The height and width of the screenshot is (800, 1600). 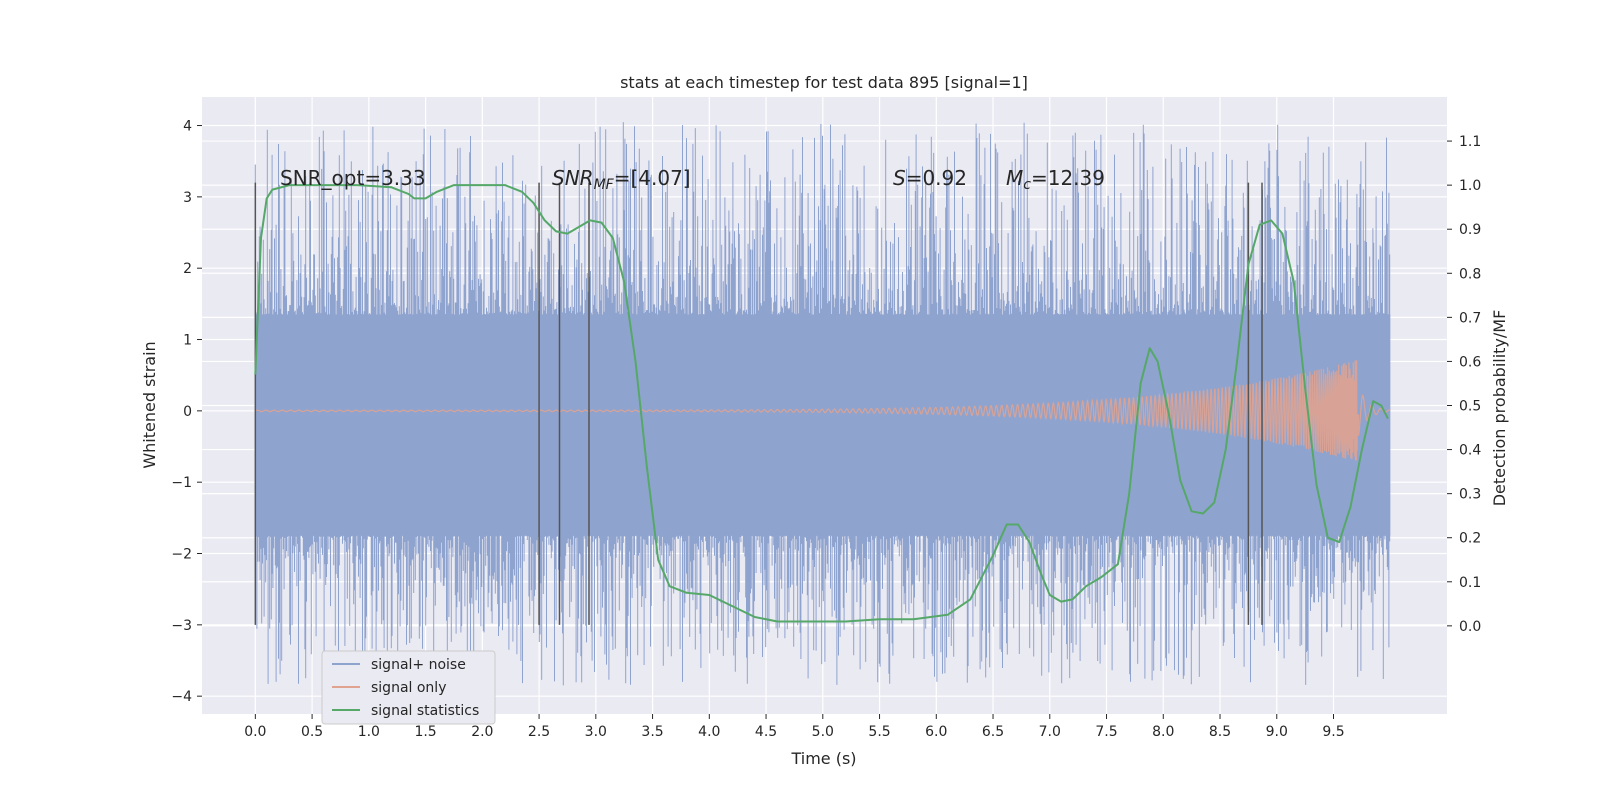 I want to click on y-axis-label: Whitened strain, so click(x=149, y=404).